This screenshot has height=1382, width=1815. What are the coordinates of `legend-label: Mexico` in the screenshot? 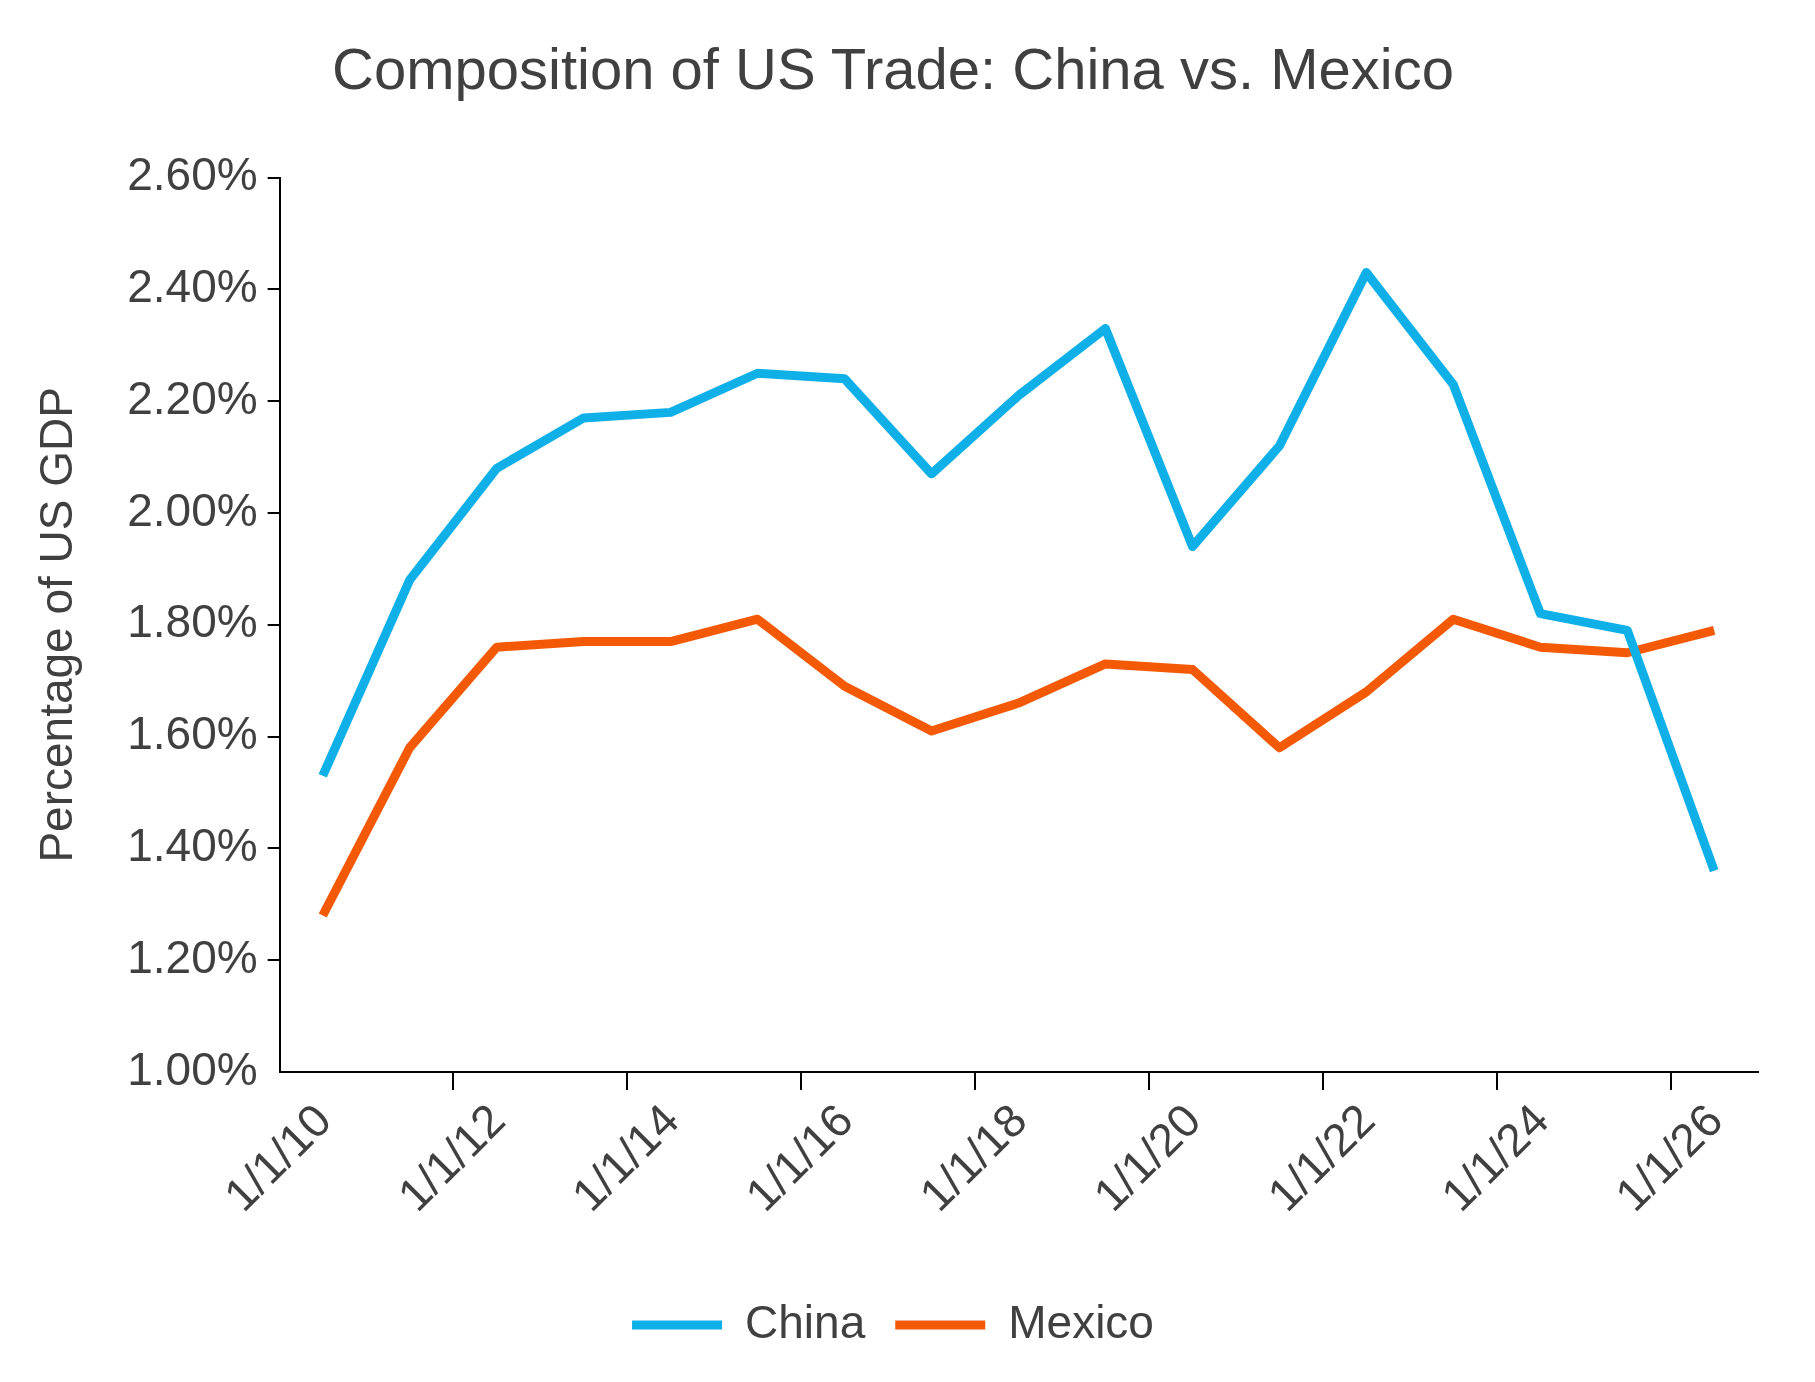 It's located at (1081, 1321).